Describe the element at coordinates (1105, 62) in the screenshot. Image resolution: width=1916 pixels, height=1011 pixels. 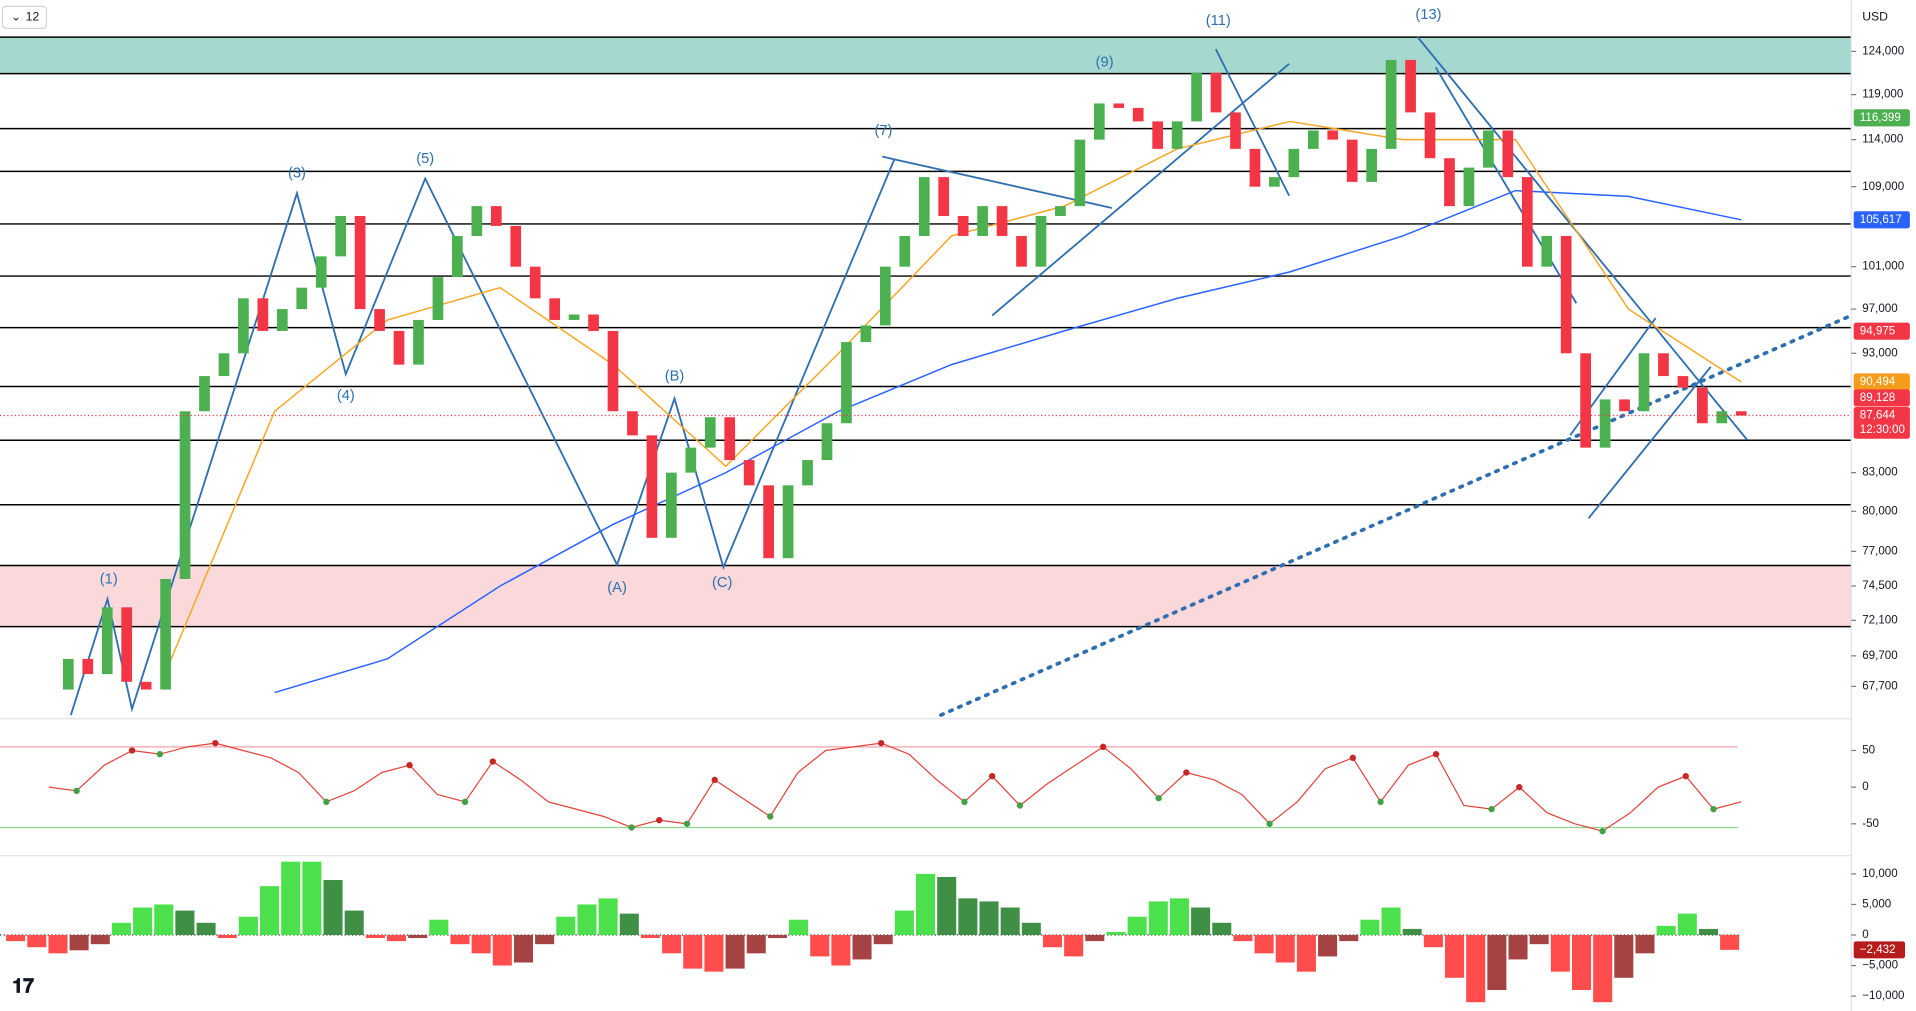
I see `wave-label: (9)` at that location.